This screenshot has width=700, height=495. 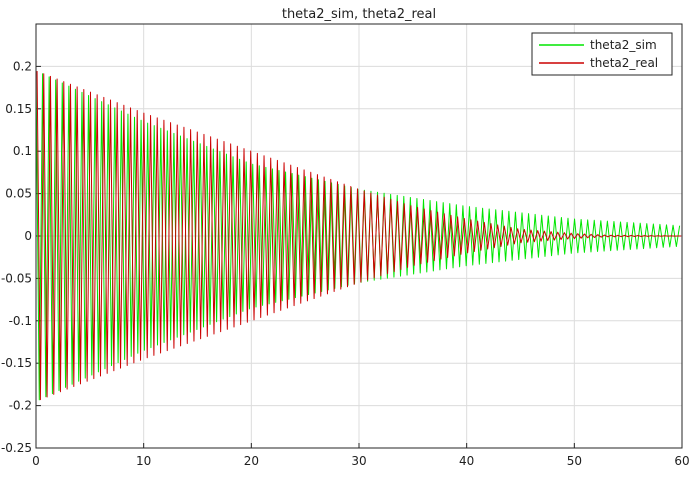 What do you see at coordinates (36, 461) in the screenshot?
I see `x-tick-label: 0` at bounding box center [36, 461].